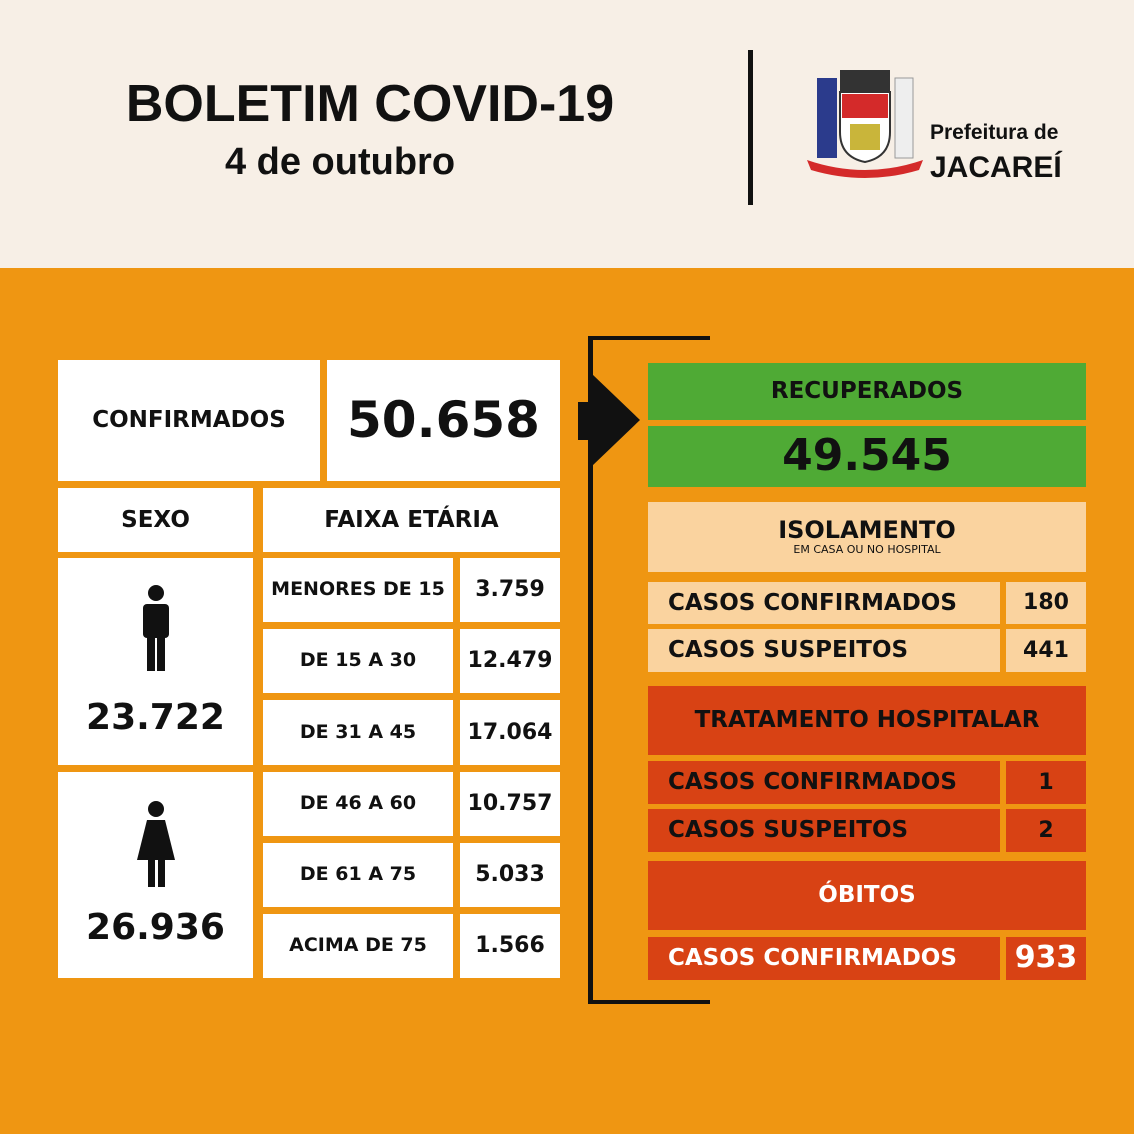  I want to click on logo-text-jacarei: JACAREÍ, so click(996, 167).